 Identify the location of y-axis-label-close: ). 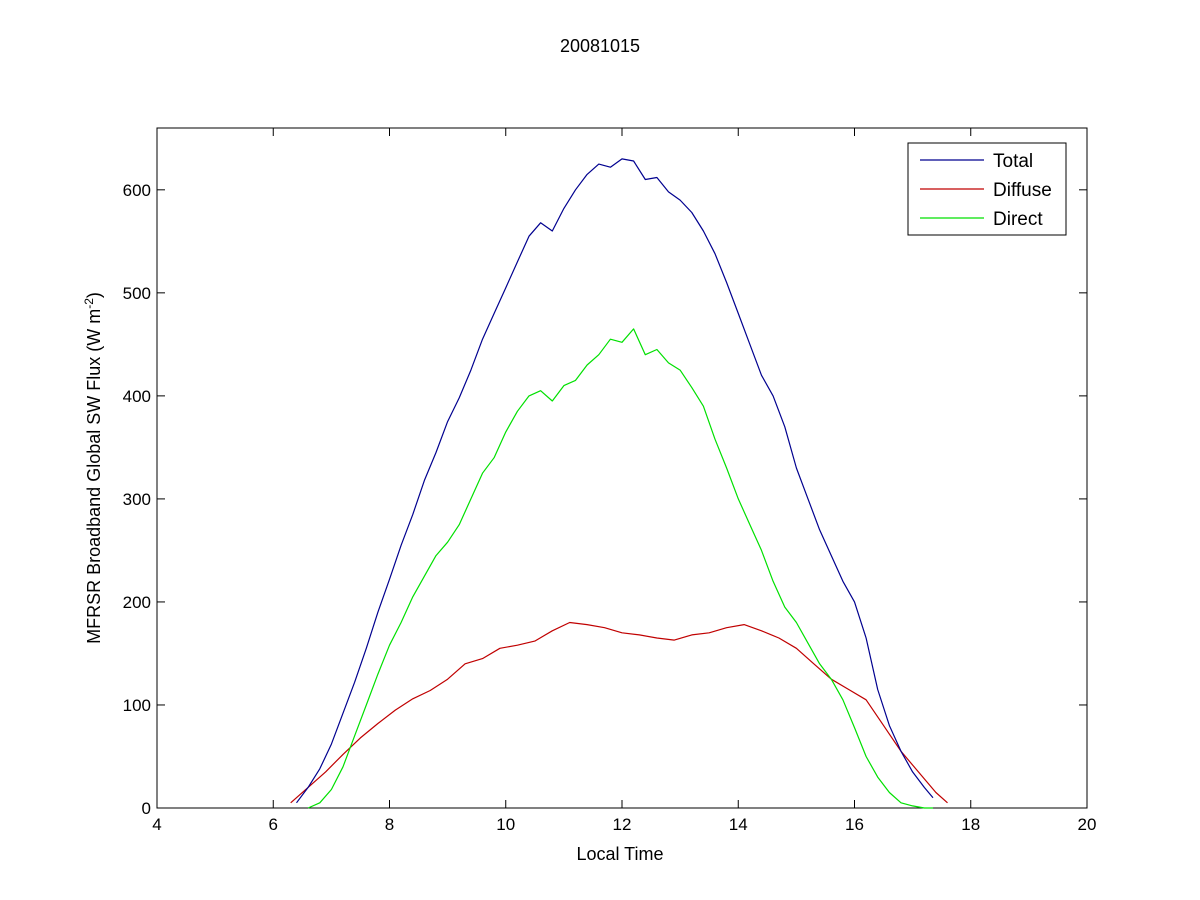
(94, 295).